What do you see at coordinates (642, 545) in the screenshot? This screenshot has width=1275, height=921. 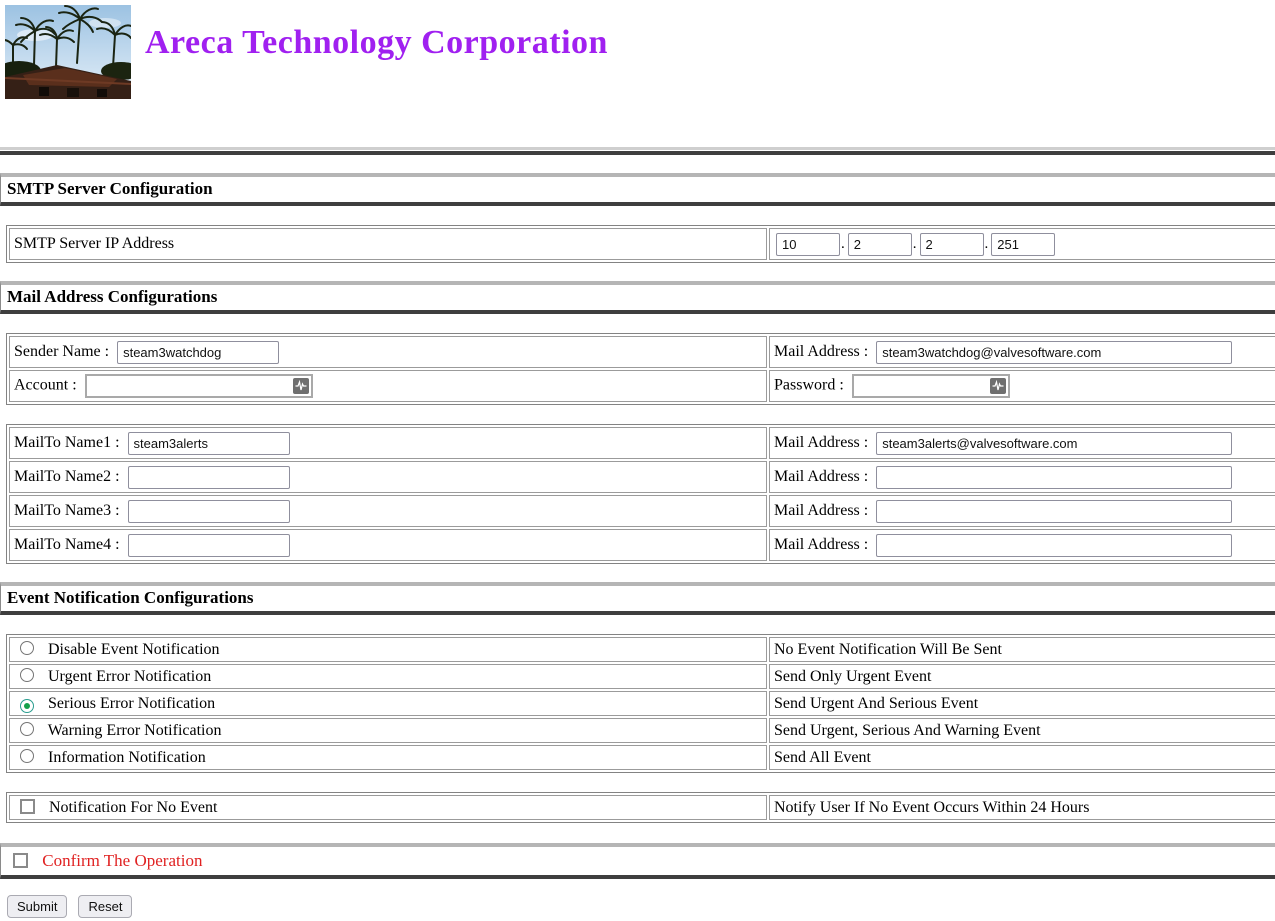 I see `table-row: MailTo Name4 : Mail Address :` at bounding box center [642, 545].